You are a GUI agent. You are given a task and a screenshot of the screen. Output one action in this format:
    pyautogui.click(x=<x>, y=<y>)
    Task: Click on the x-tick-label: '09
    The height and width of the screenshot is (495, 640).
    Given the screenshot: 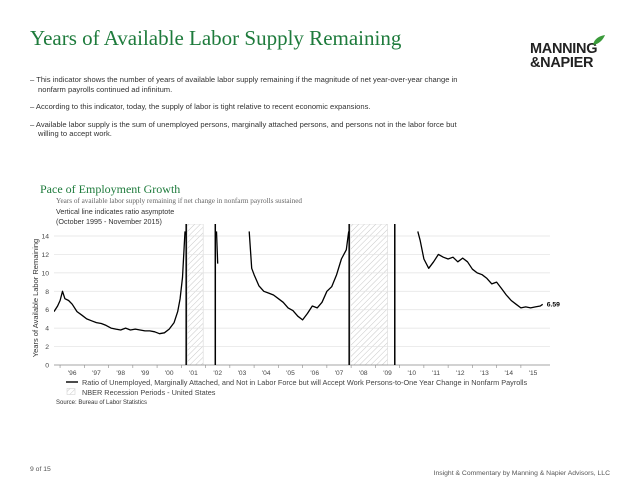 What is the action you would take?
    pyautogui.click(x=387, y=373)
    